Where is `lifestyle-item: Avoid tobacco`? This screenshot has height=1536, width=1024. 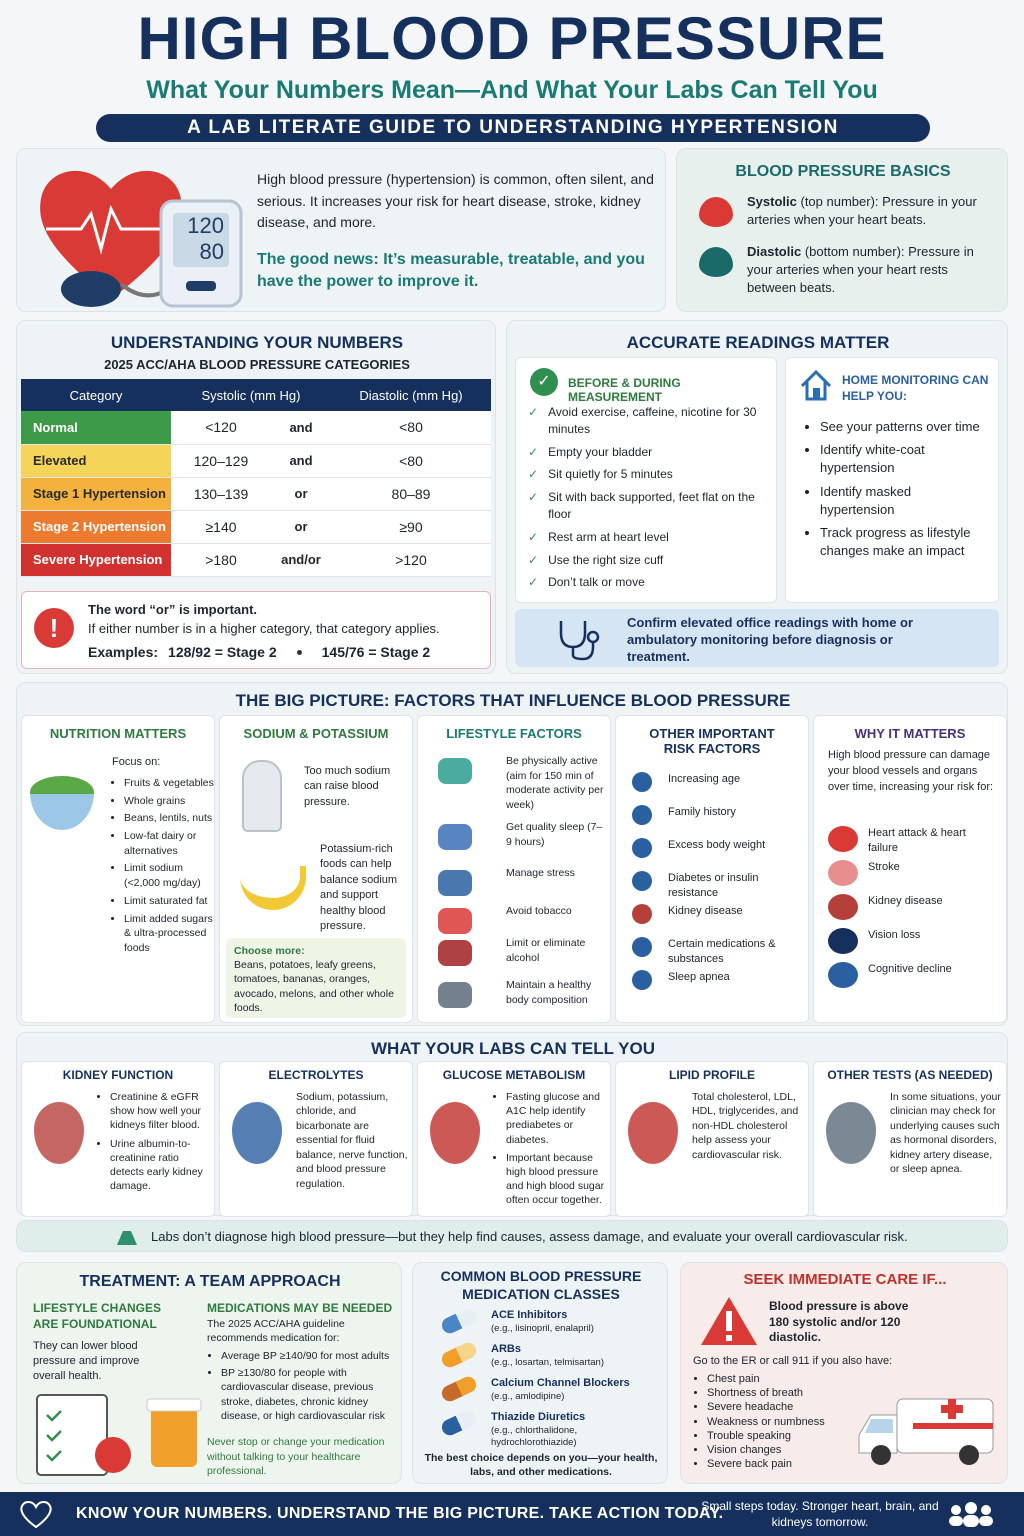 lifestyle-item: Avoid tobacco is located at coordinates (539, 911).